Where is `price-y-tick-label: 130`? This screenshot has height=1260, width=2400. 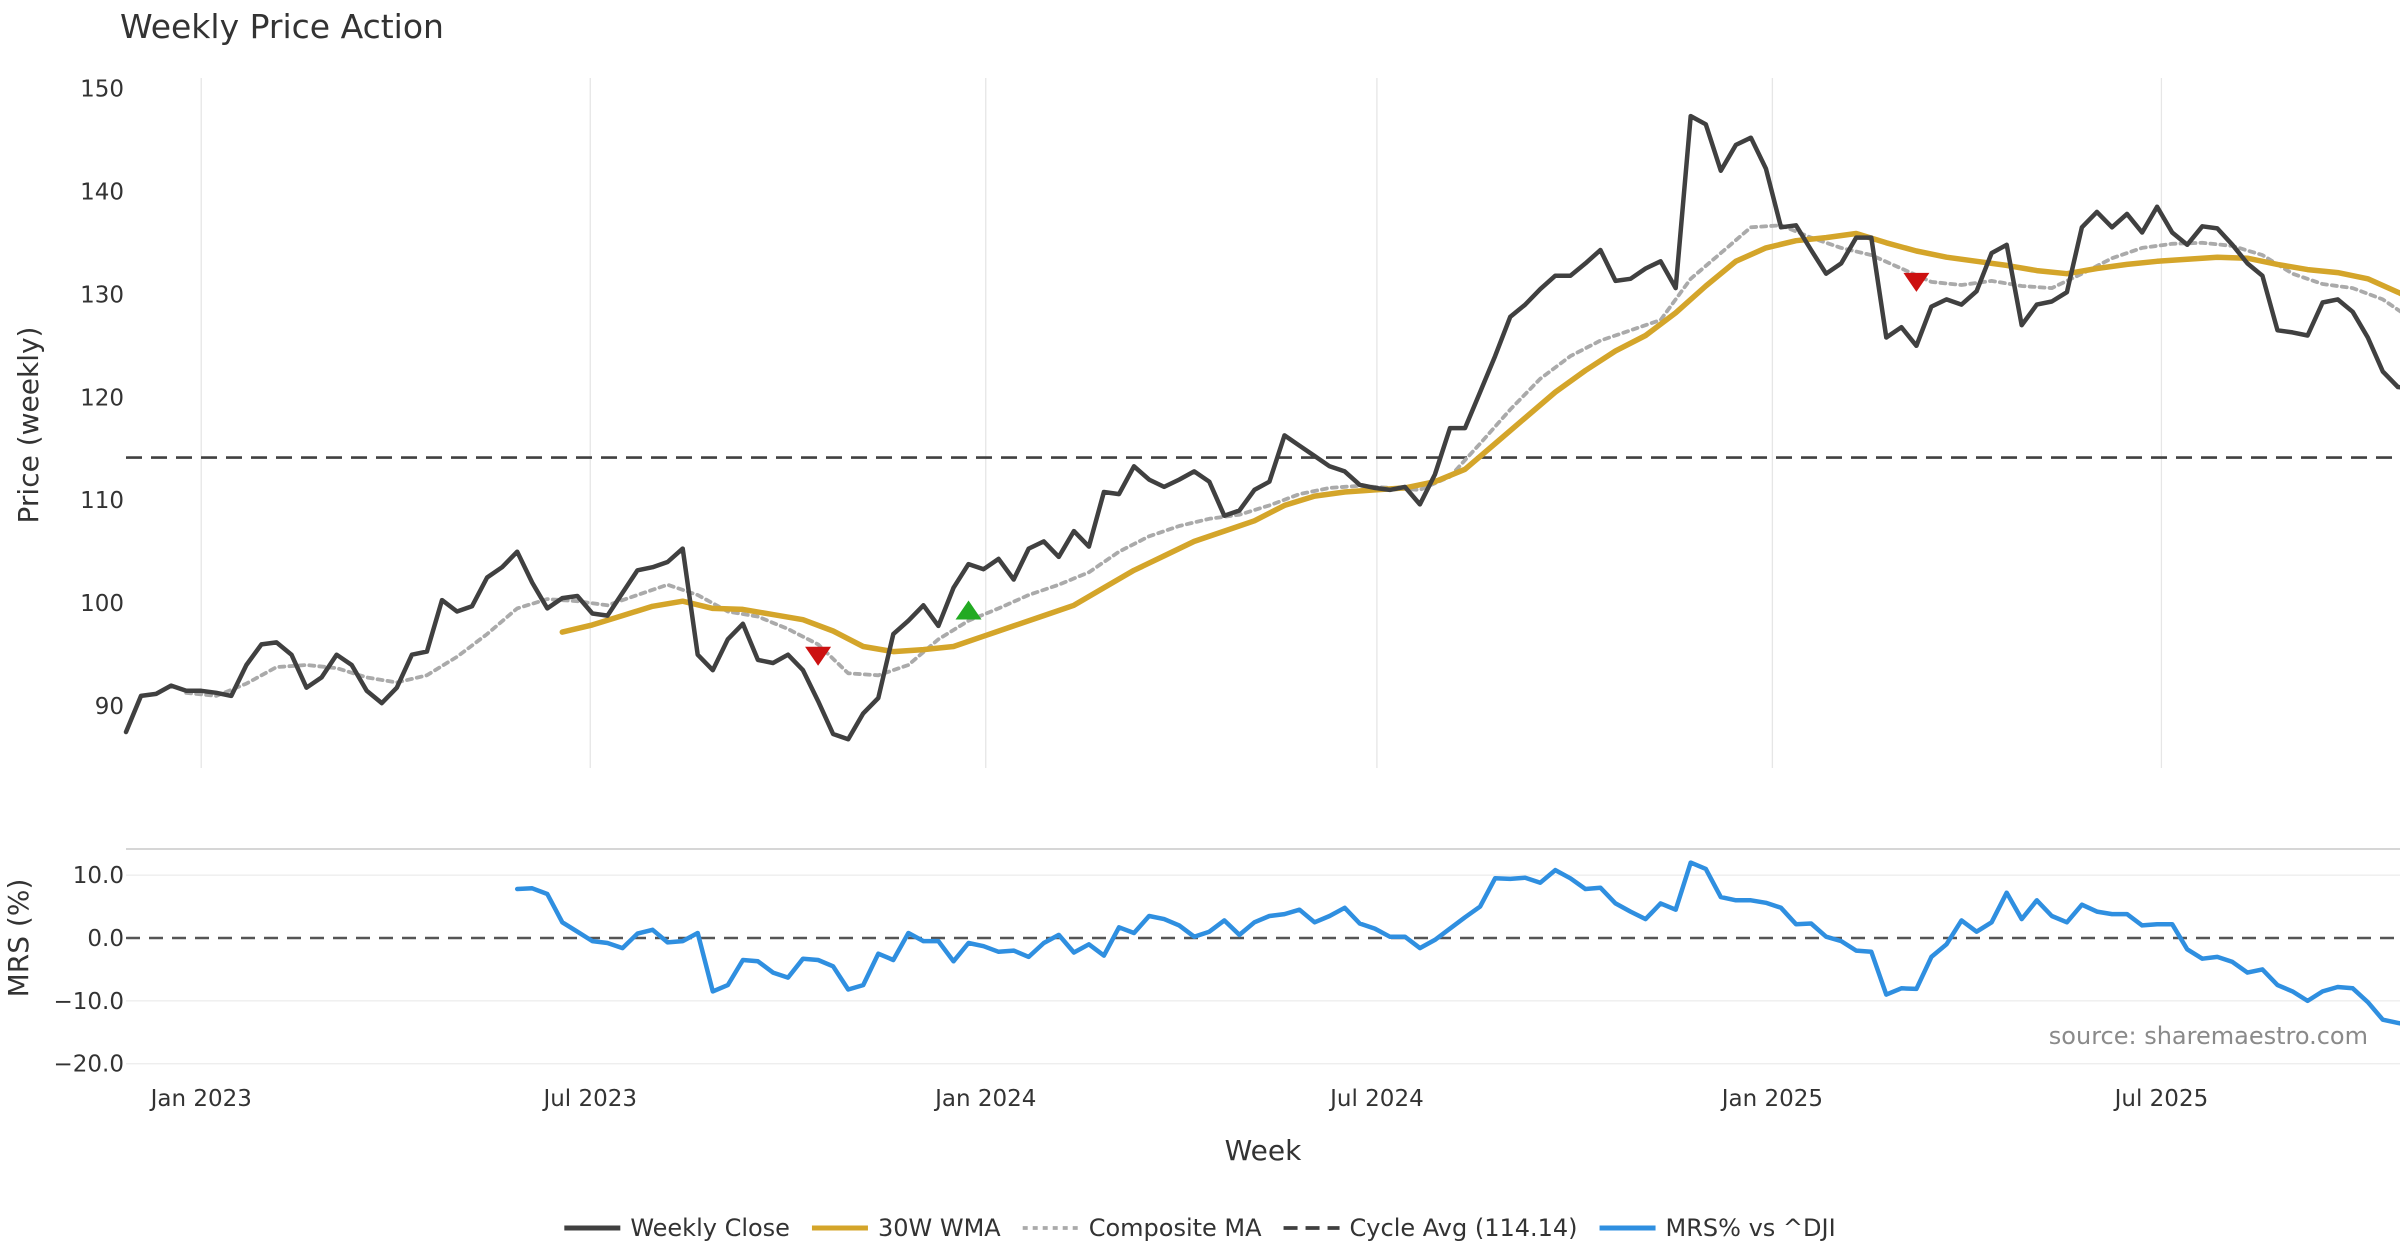
price-y-tick-label: 130 is located at coordinates (102, 295).